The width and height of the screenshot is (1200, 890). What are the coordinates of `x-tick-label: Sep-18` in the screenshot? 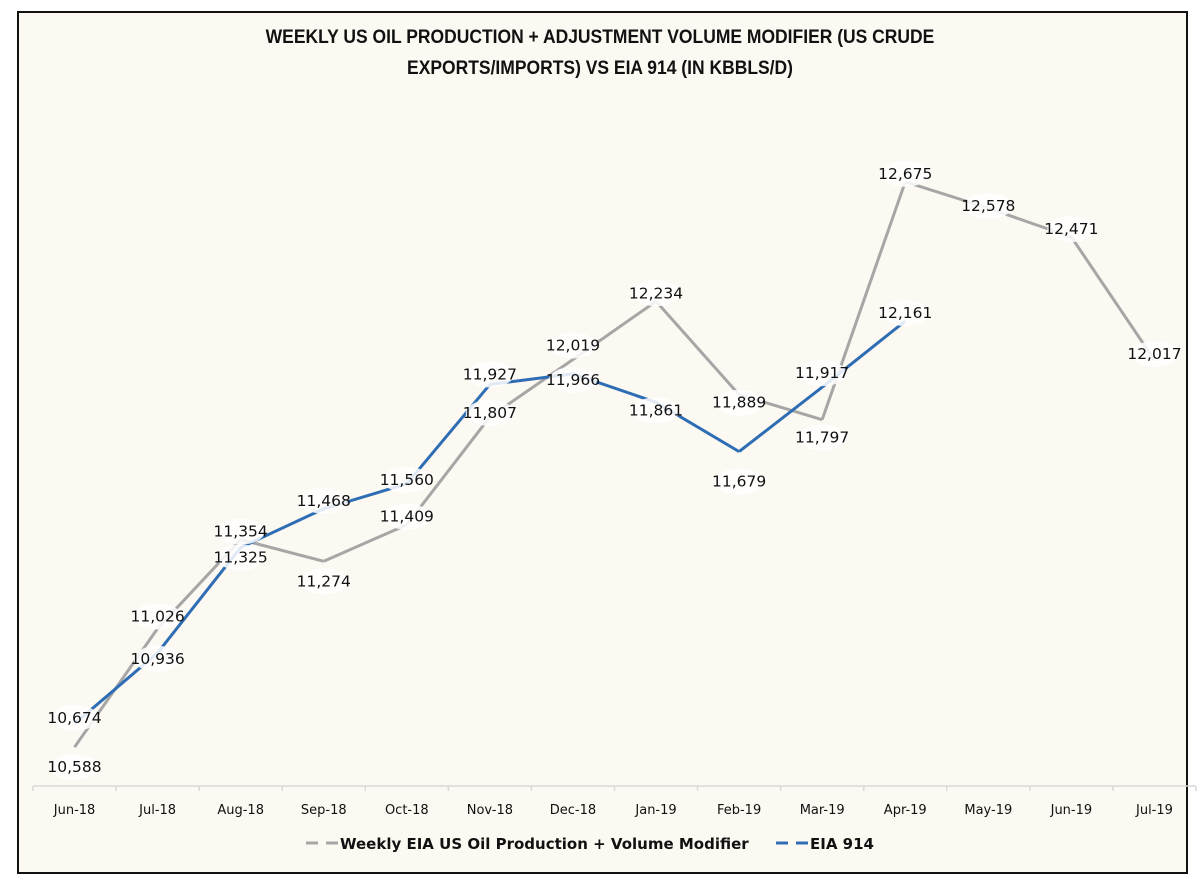 It's located at (324, 810).